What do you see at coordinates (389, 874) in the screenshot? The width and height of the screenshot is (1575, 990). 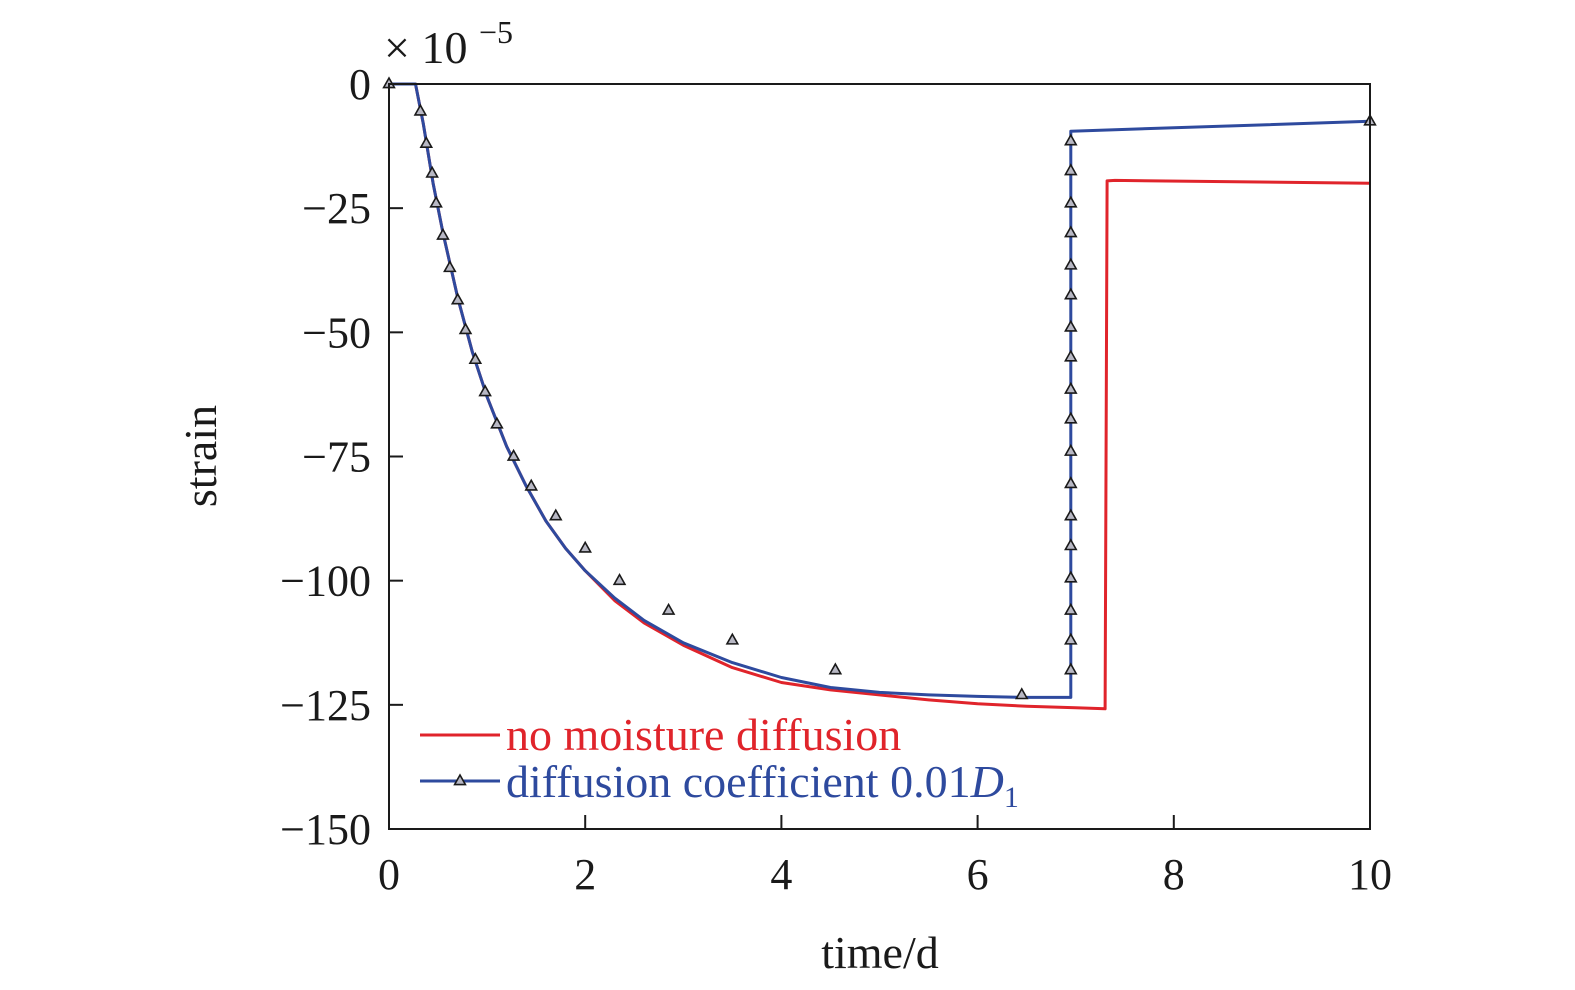 I see `x-tick-label: 0` at bounding box center [389, 874].